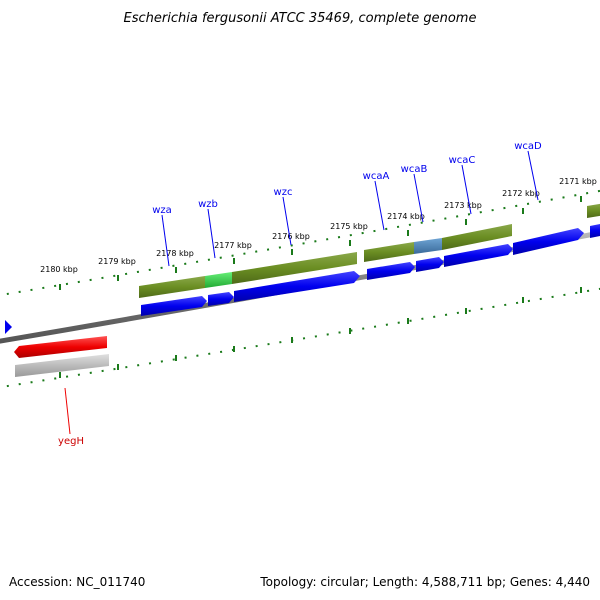 The image size is (600, 600). I want to click on tick-label: 2173 kbp, so click(463, 205).